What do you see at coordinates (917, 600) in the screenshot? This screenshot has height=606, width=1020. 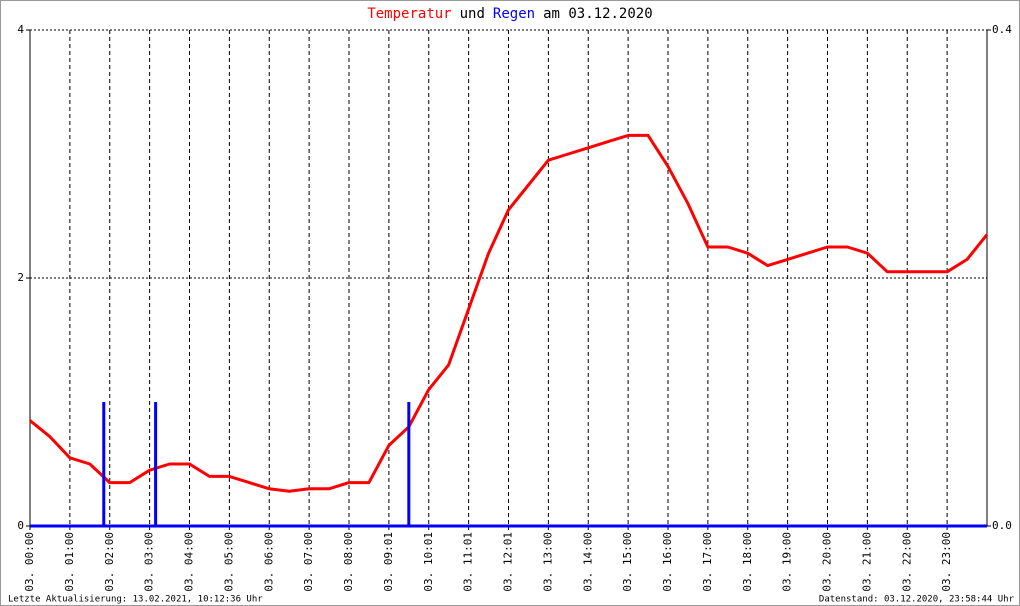 I see `footer-right: Datenstand: 03.12.2020, 23:58:44 Uhr` at bounding box center [917, 600].